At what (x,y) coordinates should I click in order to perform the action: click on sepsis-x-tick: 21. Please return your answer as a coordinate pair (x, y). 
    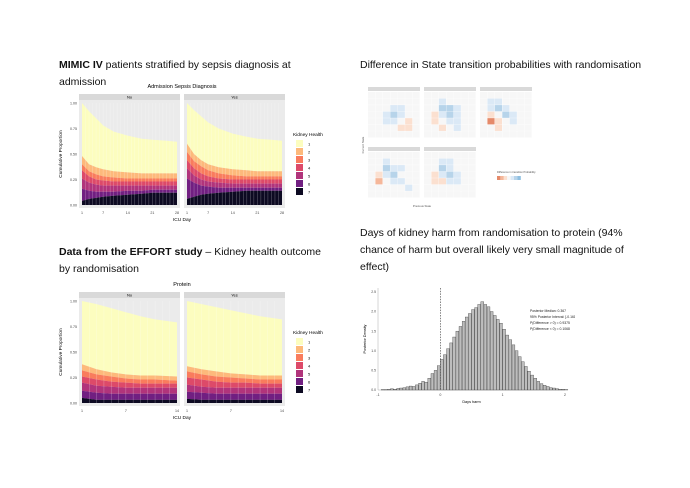
    Looking at the image, I should click on (152, 213).